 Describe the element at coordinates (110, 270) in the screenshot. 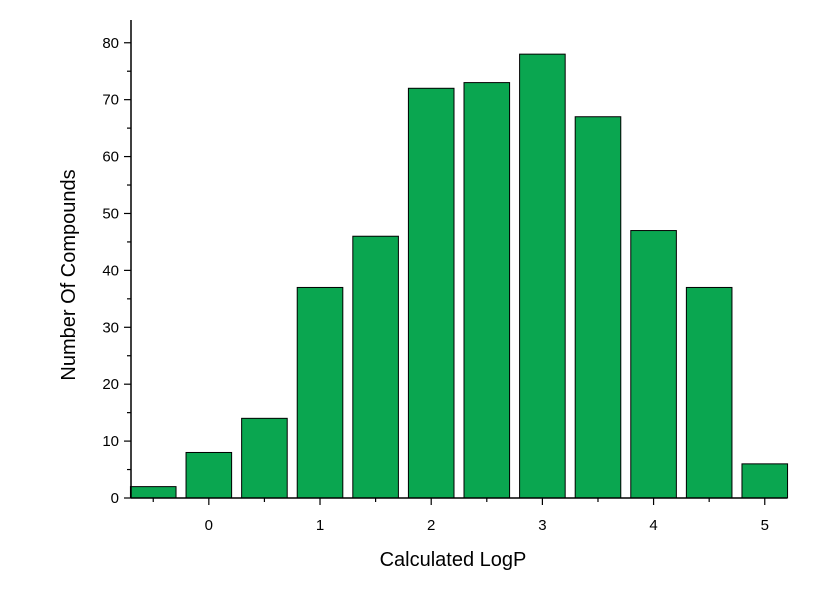

I see `y-tick-label: 40` at that location.